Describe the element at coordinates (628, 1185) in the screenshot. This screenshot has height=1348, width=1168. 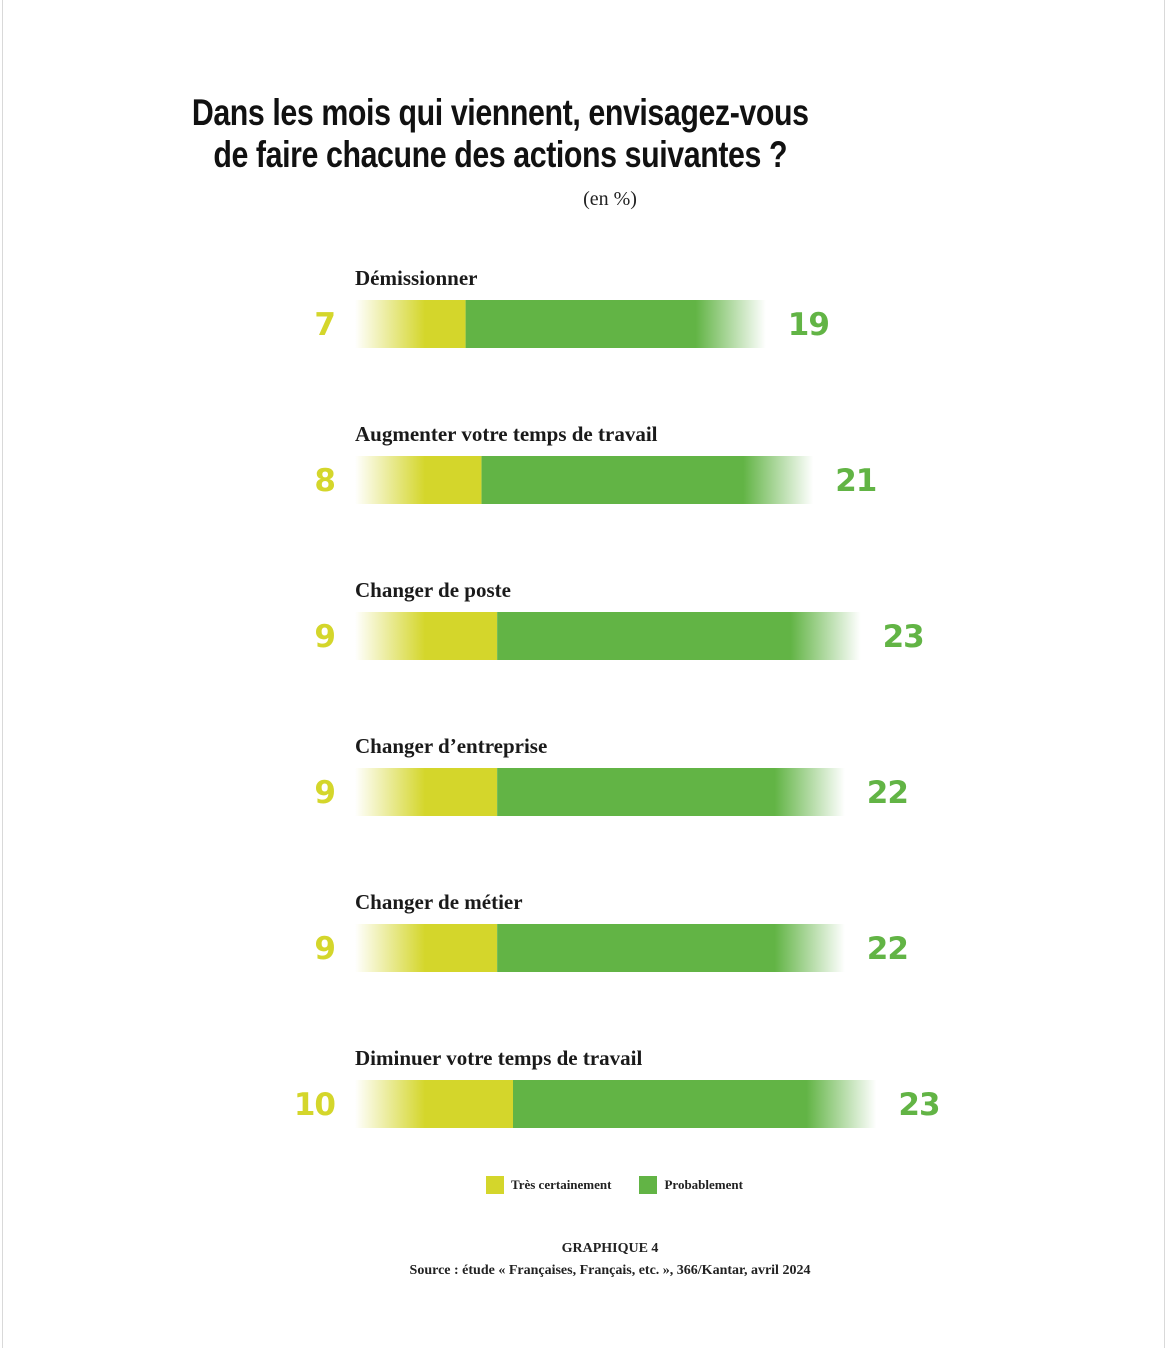
I see `chart-legend: Très certainement Probablement` at that location.